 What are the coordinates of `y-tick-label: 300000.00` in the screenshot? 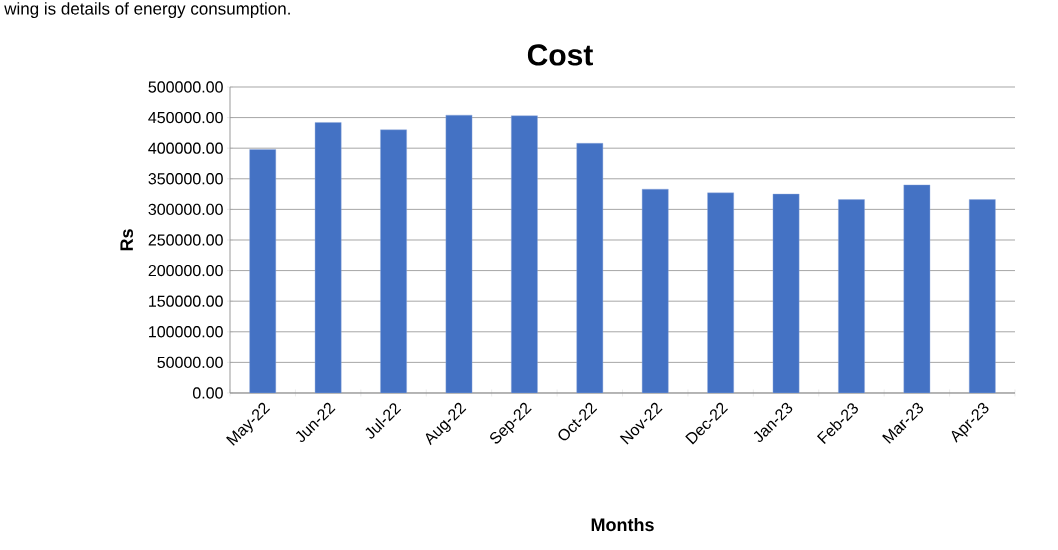 It's located at (185, 209).